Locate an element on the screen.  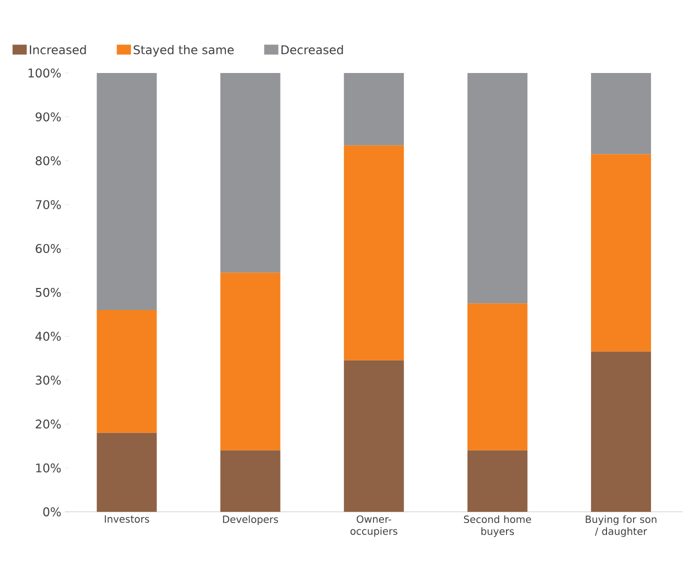
y-tick-label: 10% is located at coordinates (48, 468).